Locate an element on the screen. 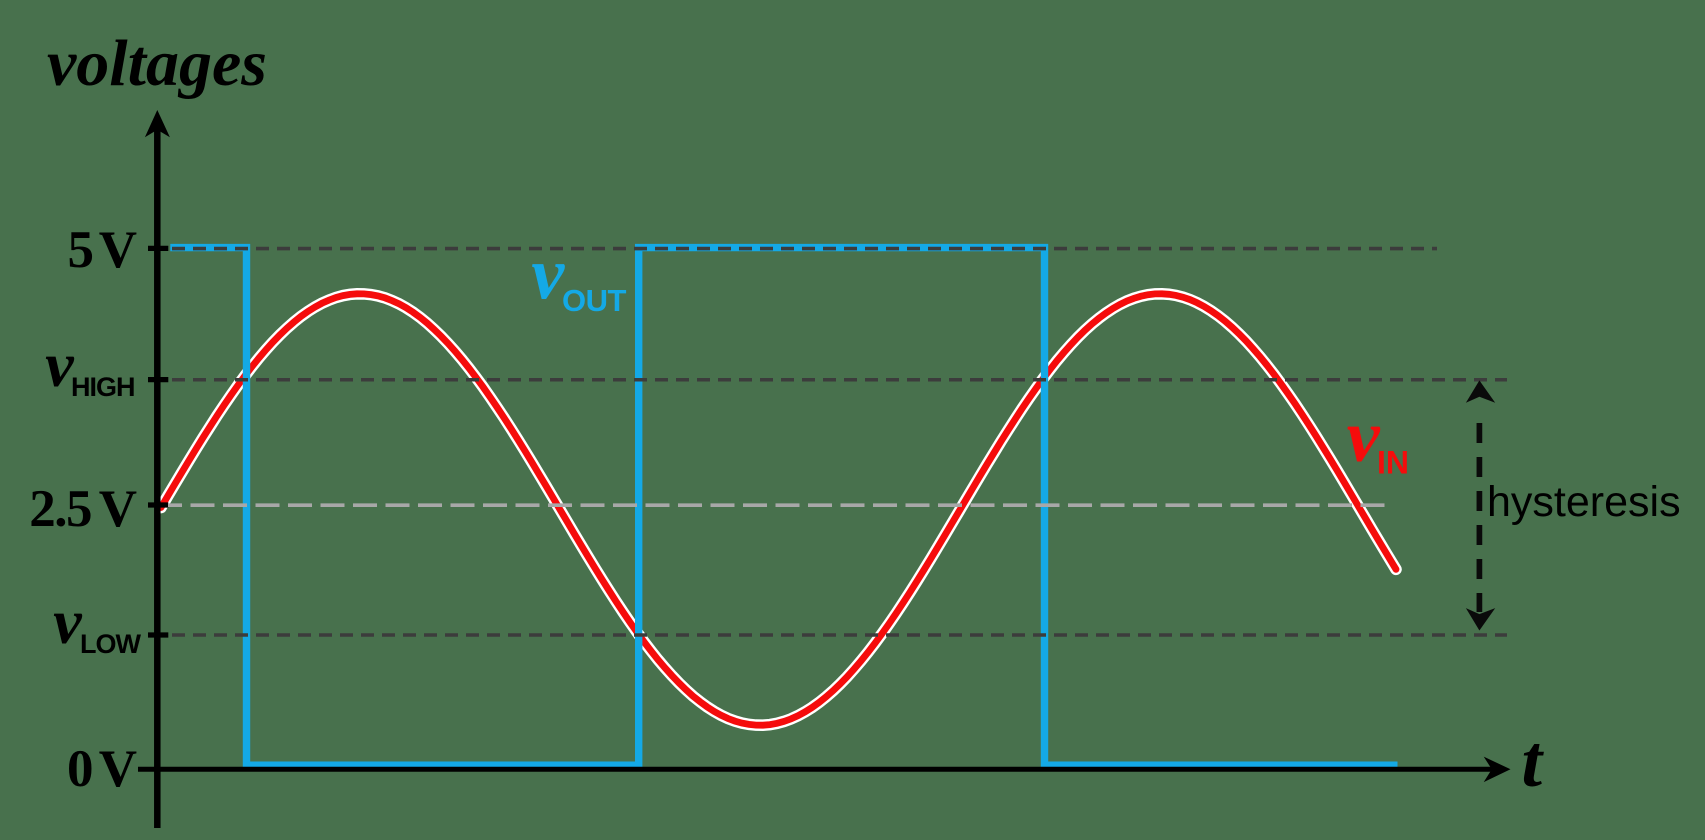 The width and height of the screenshot is (1705, 840). svg-text: OUT is located at coordinates (594, 300).